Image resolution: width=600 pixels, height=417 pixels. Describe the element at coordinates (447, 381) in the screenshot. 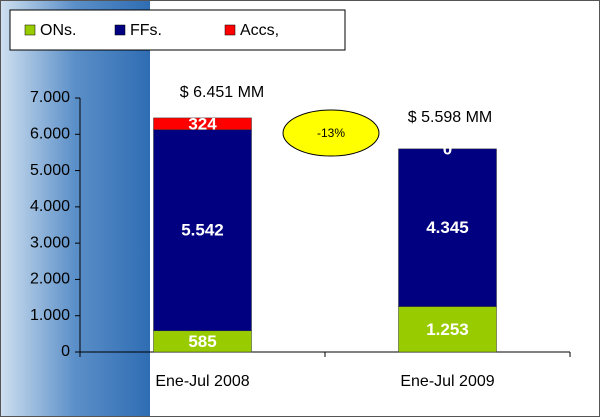

I see `x-tick-label: Ene-Jul 2009` at that location.